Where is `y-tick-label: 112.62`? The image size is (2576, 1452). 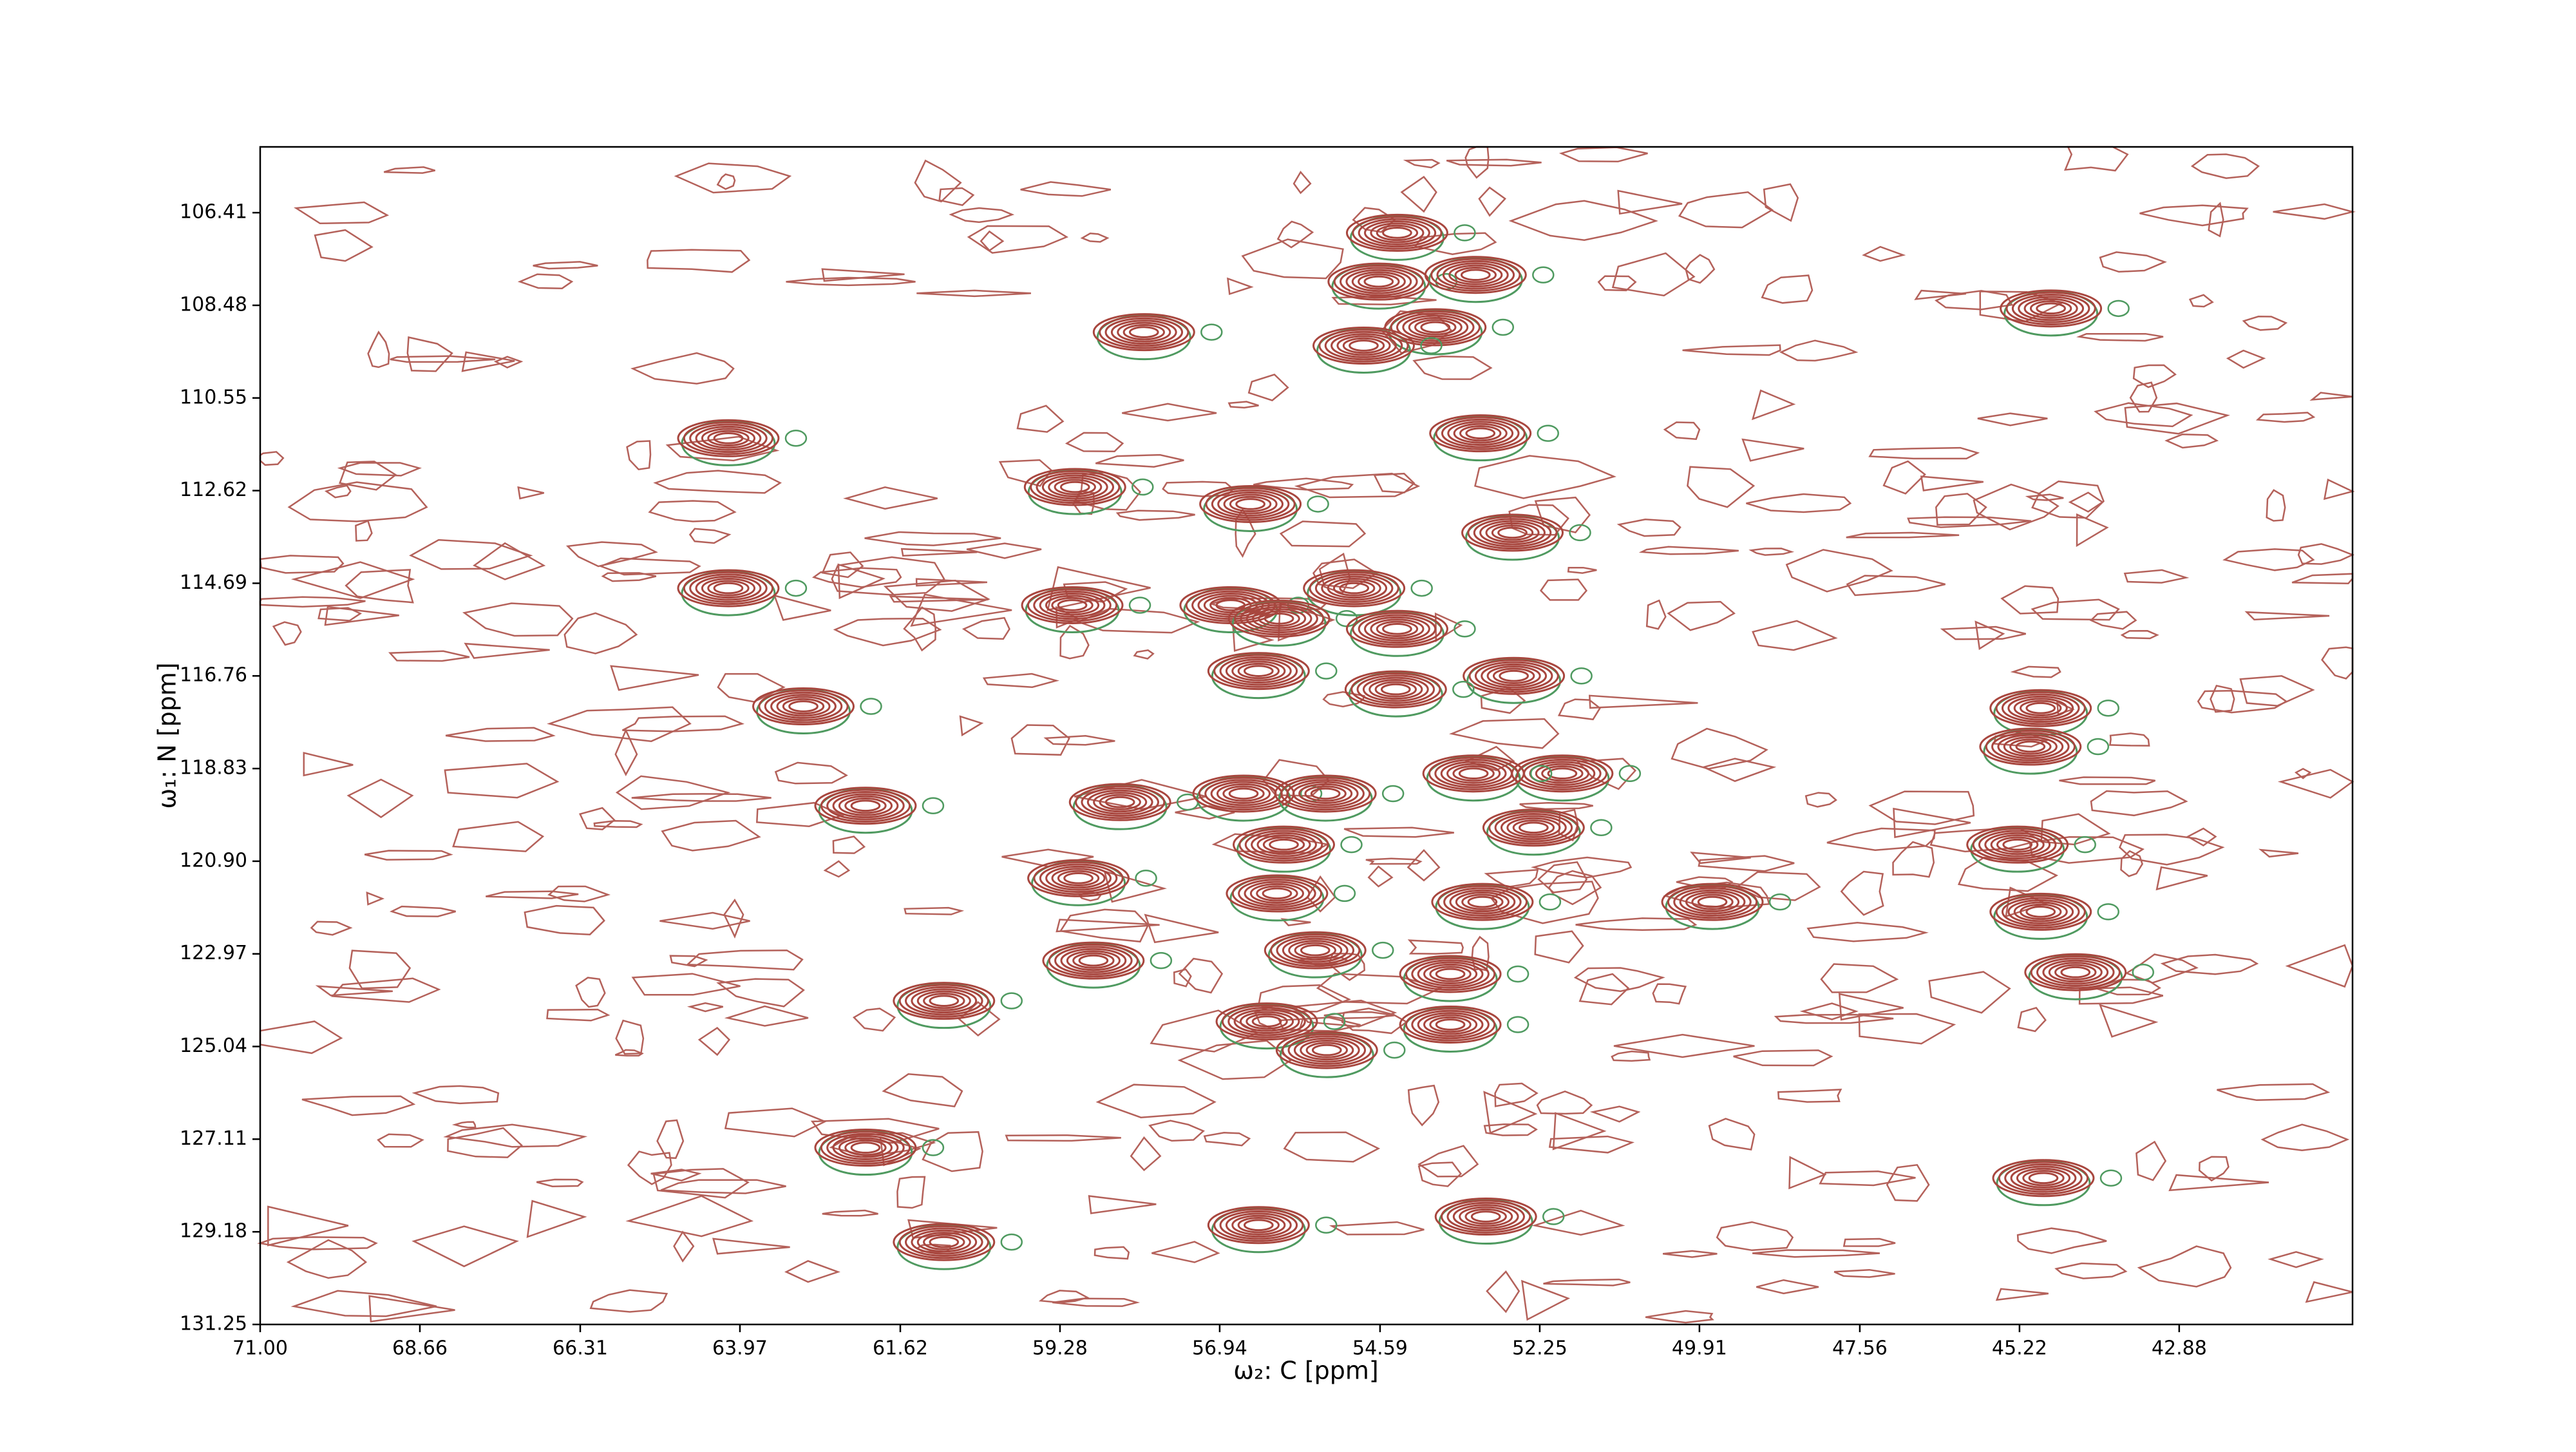 y-tick-label: 112.62 is located at coordinates (214, 490).